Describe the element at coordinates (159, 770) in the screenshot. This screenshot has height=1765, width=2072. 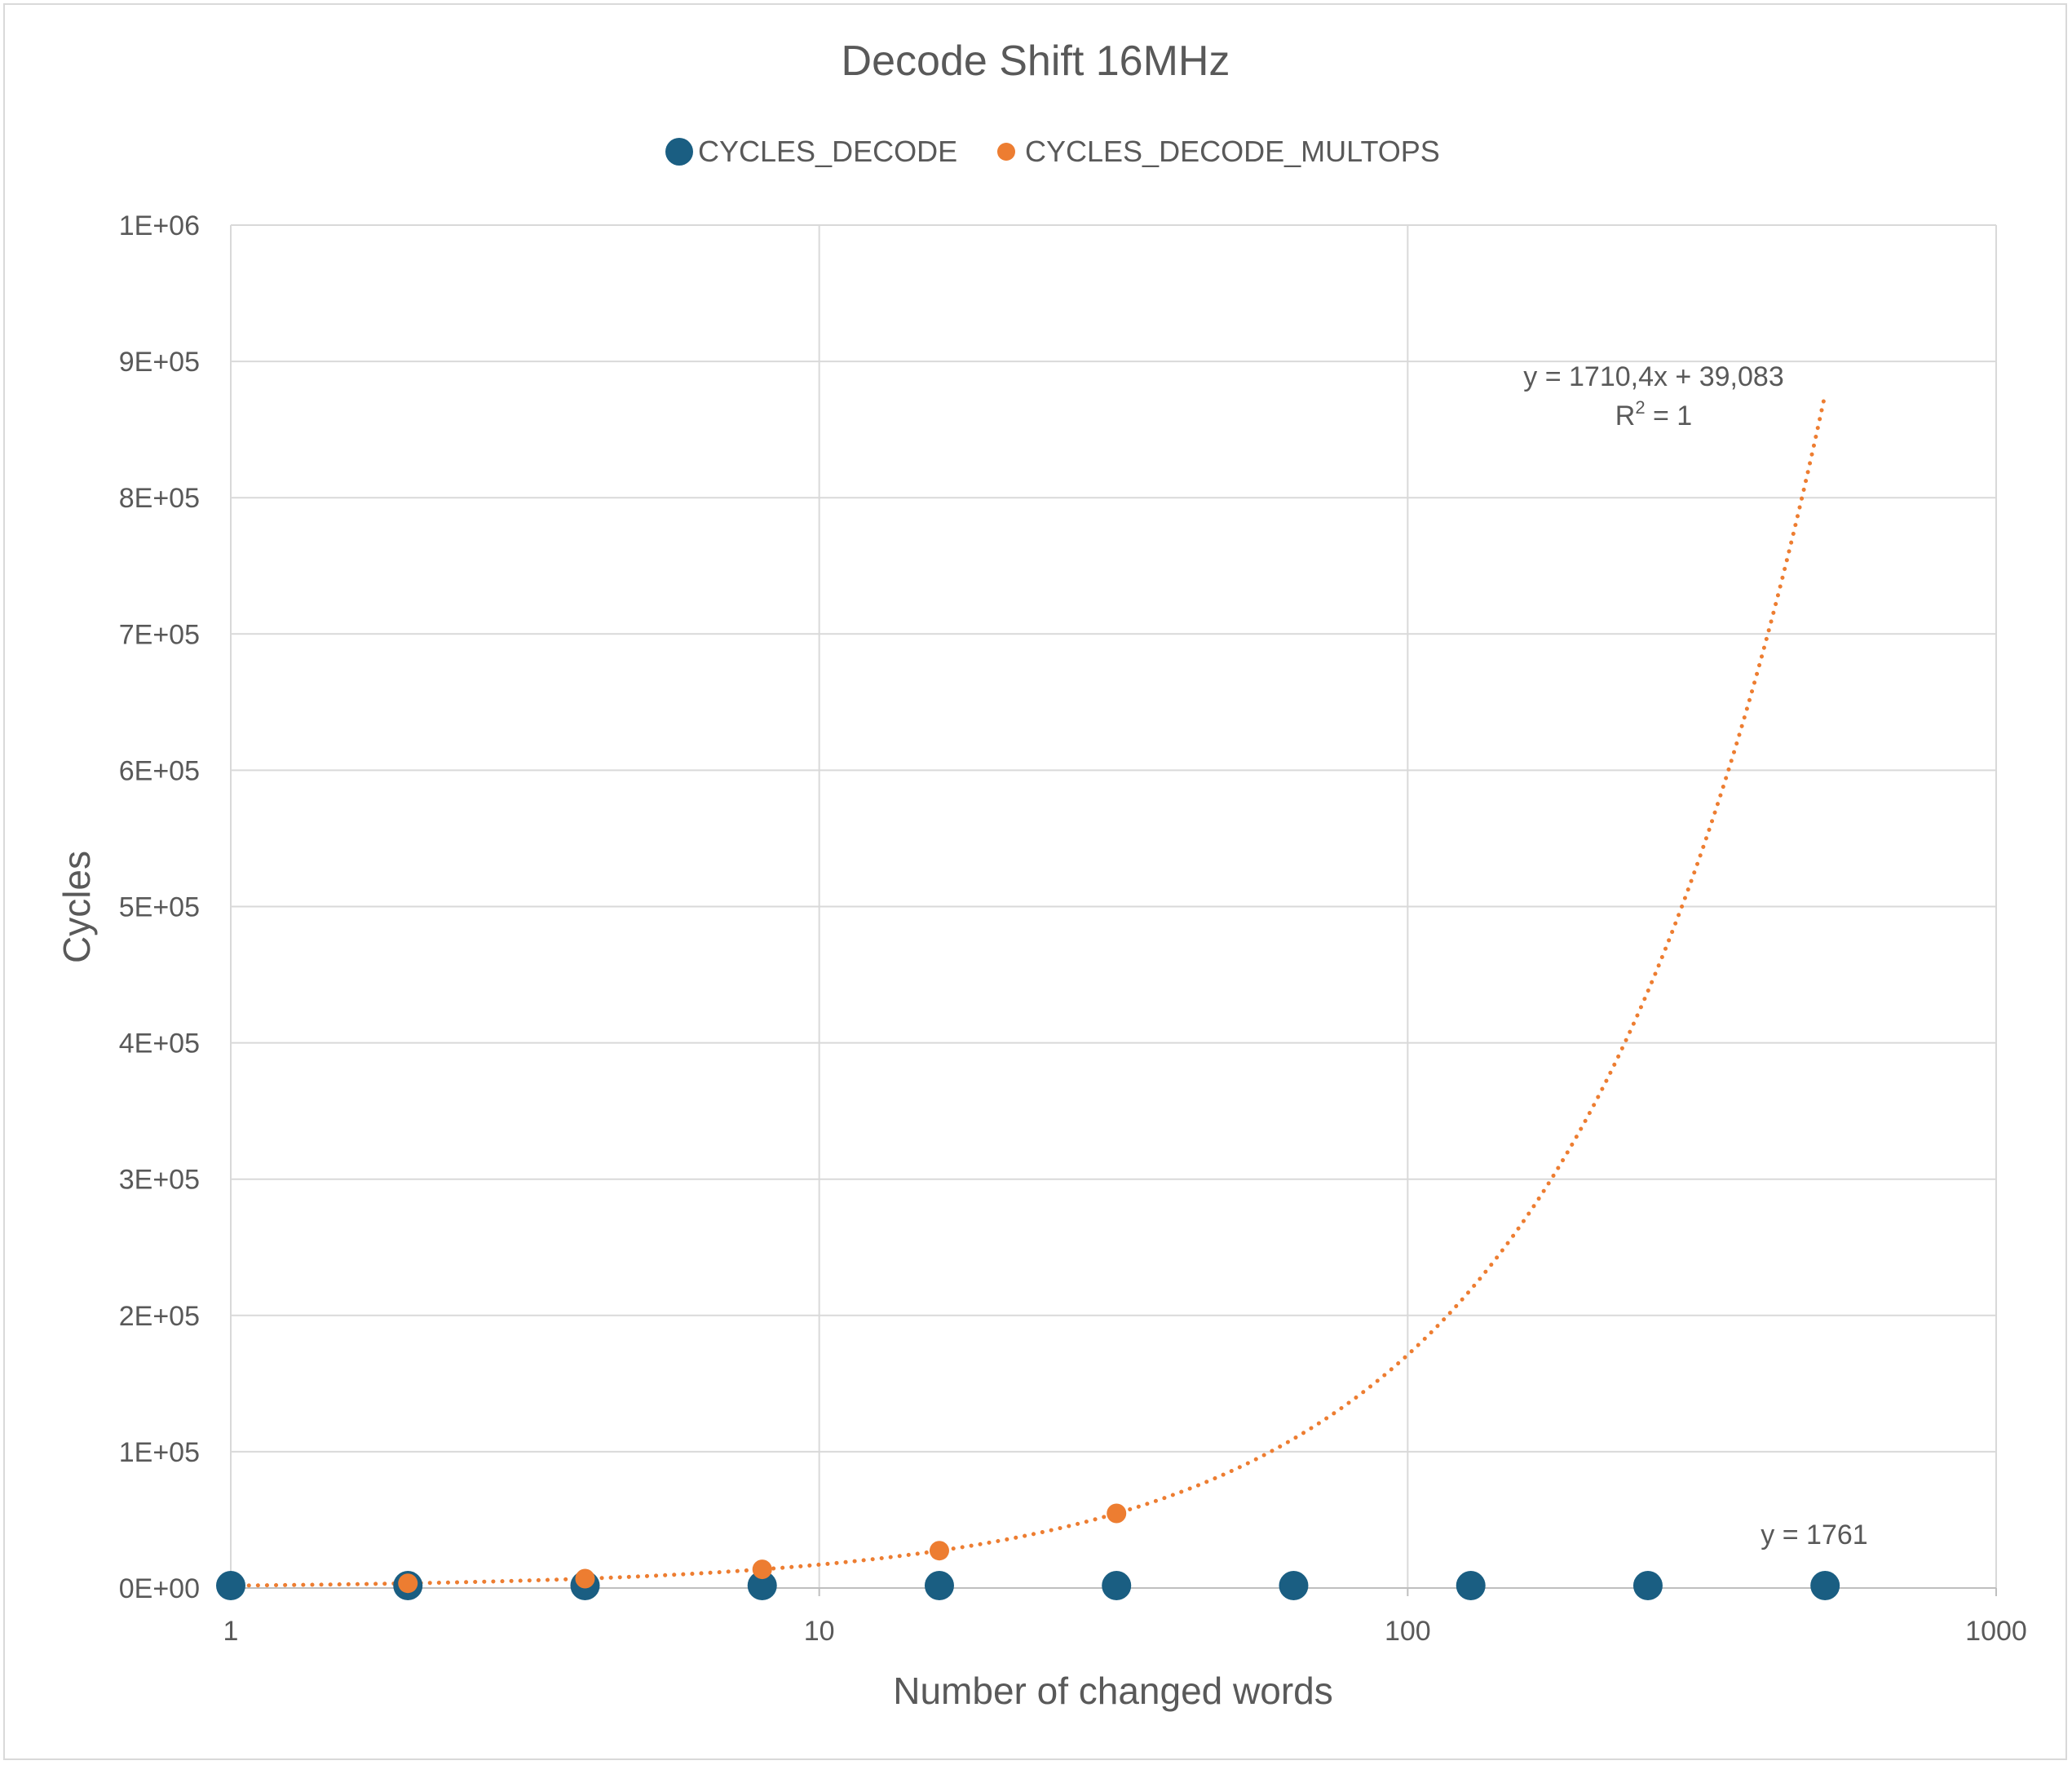
I see `y-tick-label: 6E+05` at that location.